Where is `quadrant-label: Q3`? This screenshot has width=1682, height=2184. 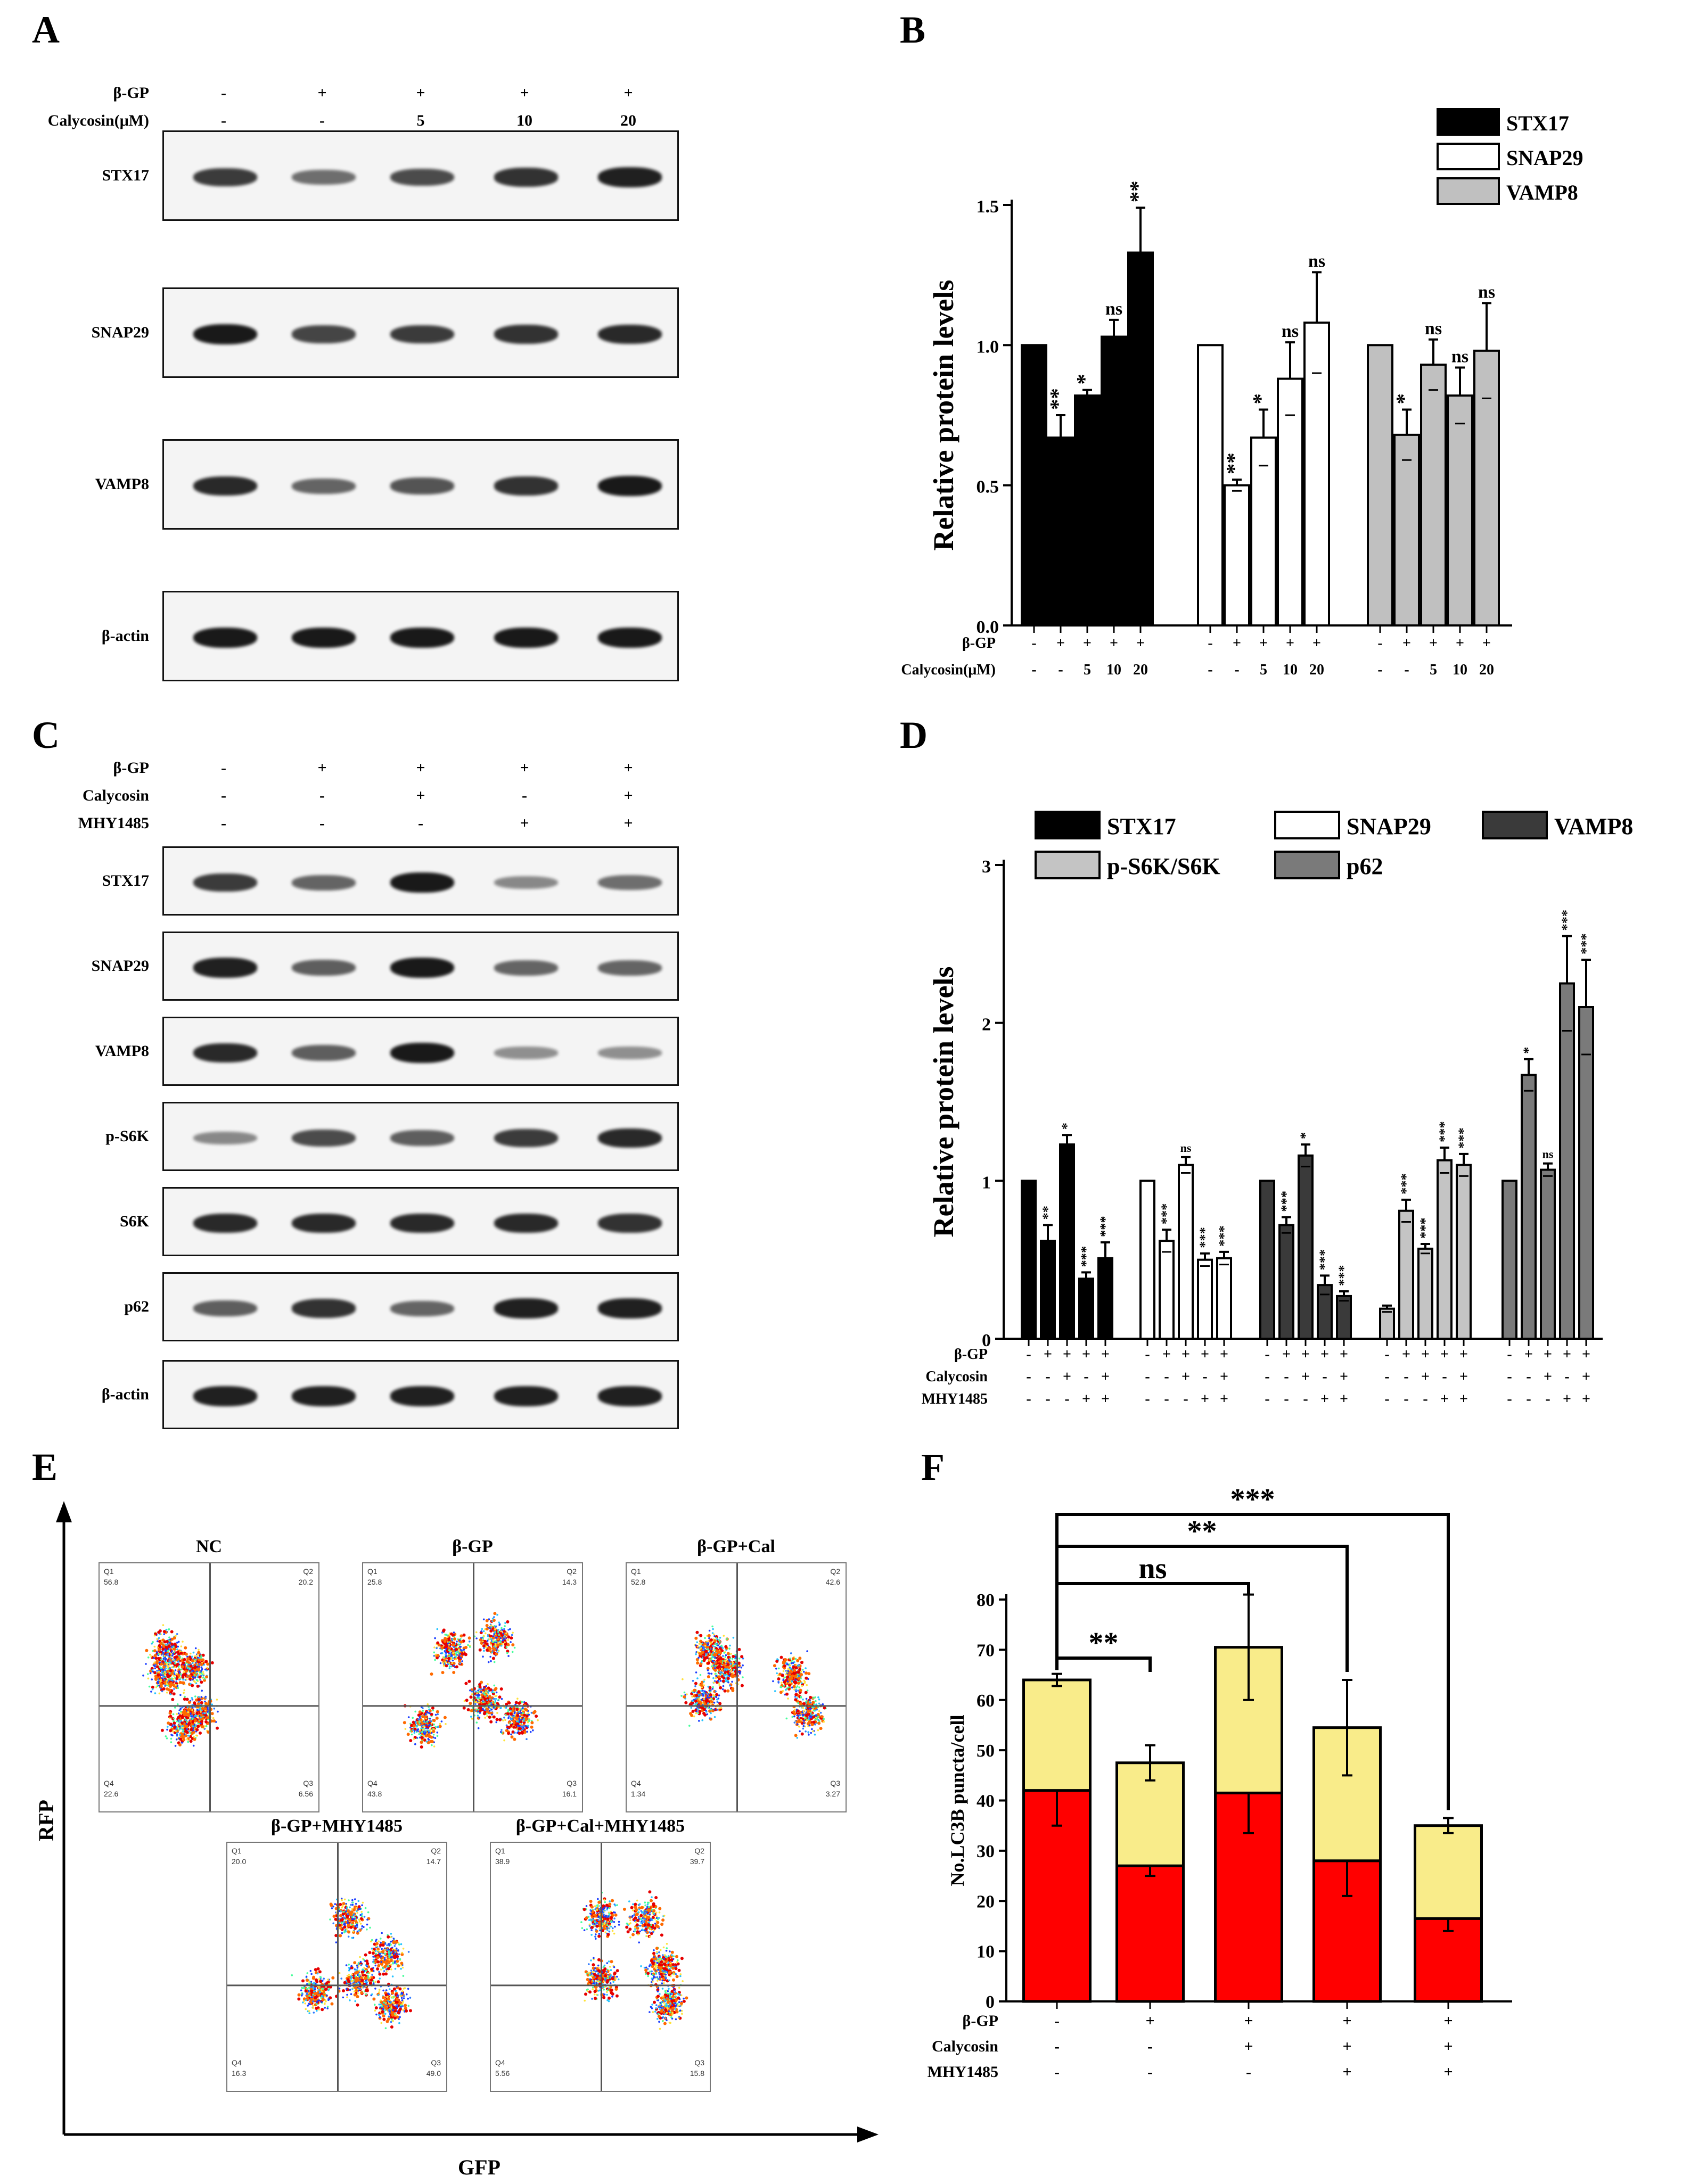 quadrant-label: Q3 is located at coordinates (572, 1783).